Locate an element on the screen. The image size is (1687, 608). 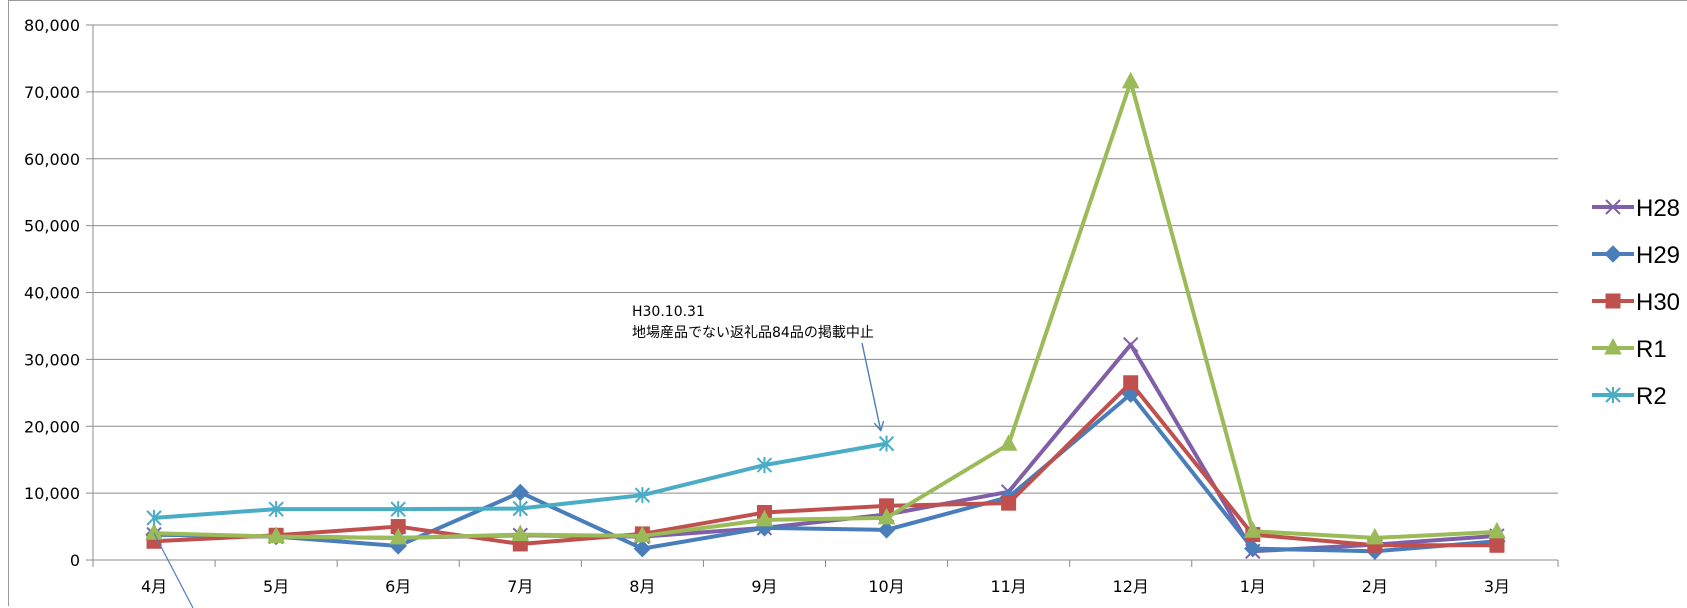
x-tick-label: 1月 is located at coordinates (1253, 586).